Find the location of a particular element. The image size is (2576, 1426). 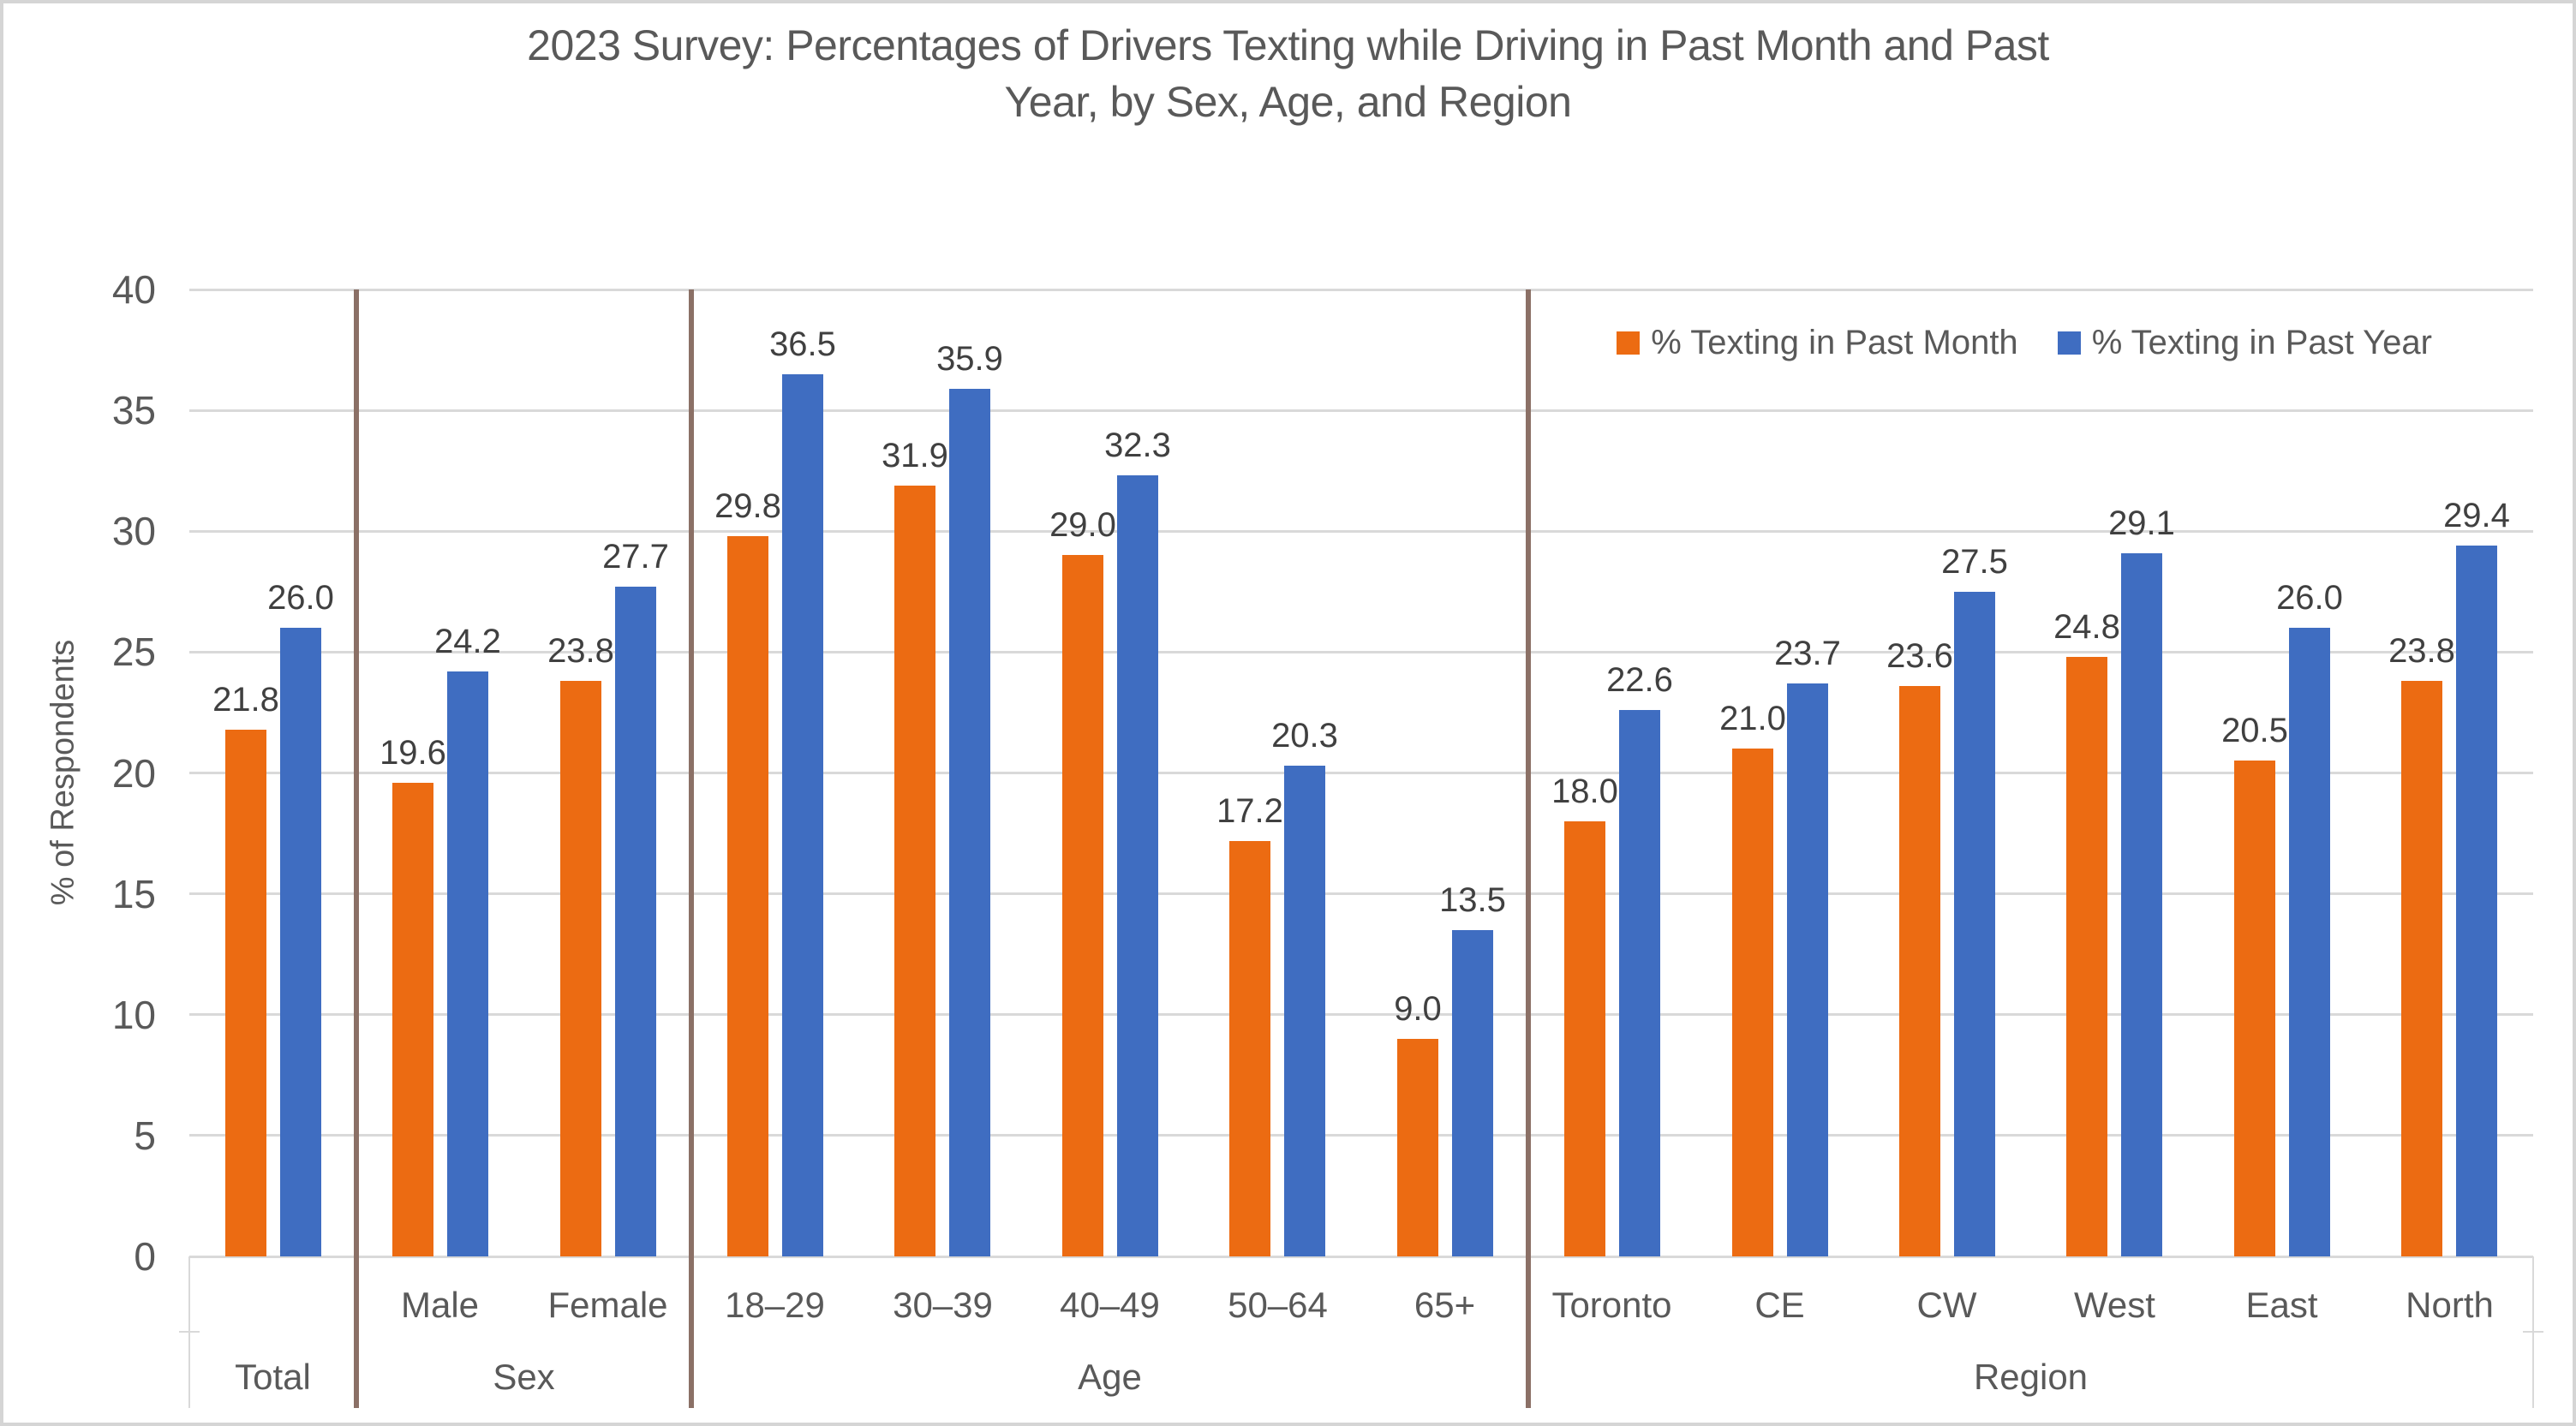

group-label-age: Age is located at coordinates (1110, 1377).